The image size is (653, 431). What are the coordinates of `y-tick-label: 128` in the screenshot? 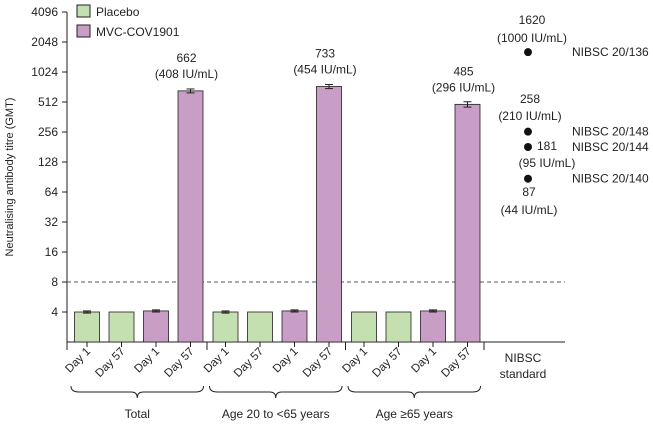 It's located at (48, 162).